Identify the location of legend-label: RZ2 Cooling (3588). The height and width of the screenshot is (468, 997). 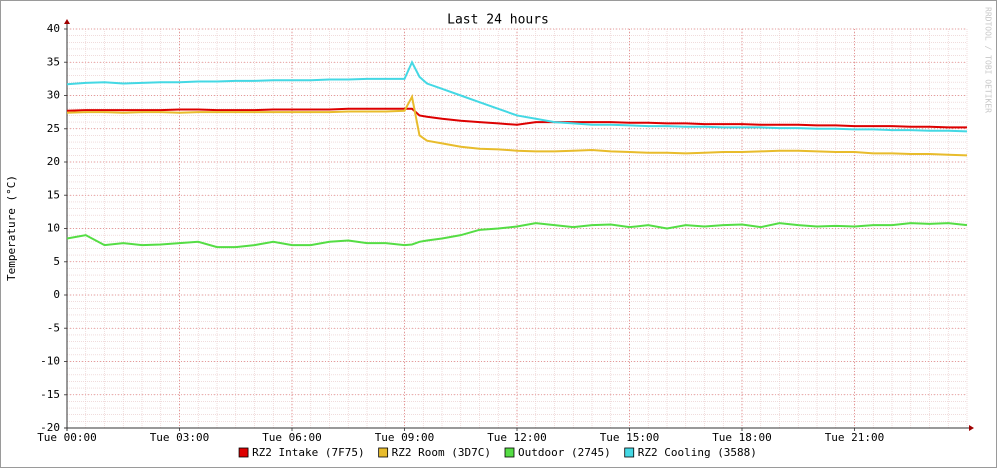
(697, 452).